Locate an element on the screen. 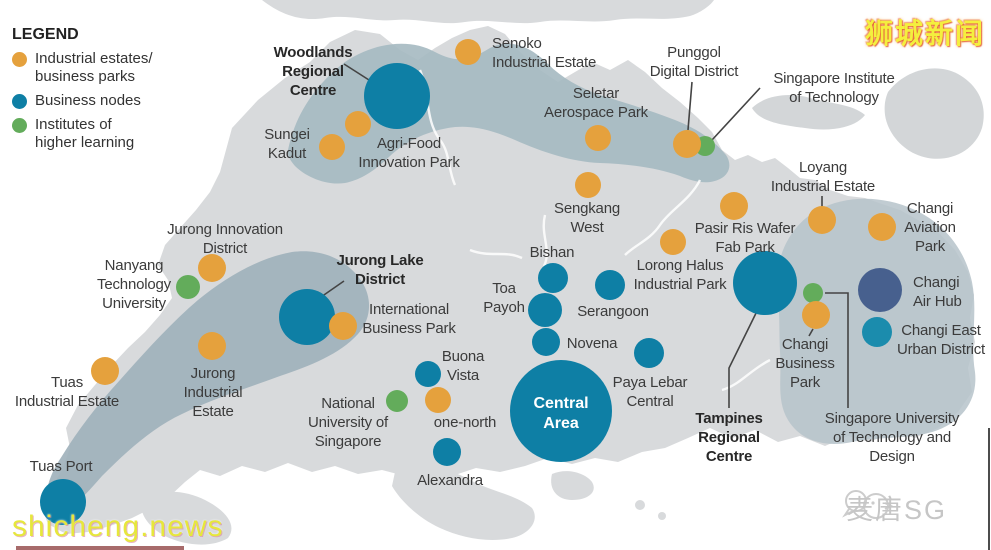 This screenshot has width=991, height=550. changi-east-urban-district-dot is located at coordinates (877, 332).